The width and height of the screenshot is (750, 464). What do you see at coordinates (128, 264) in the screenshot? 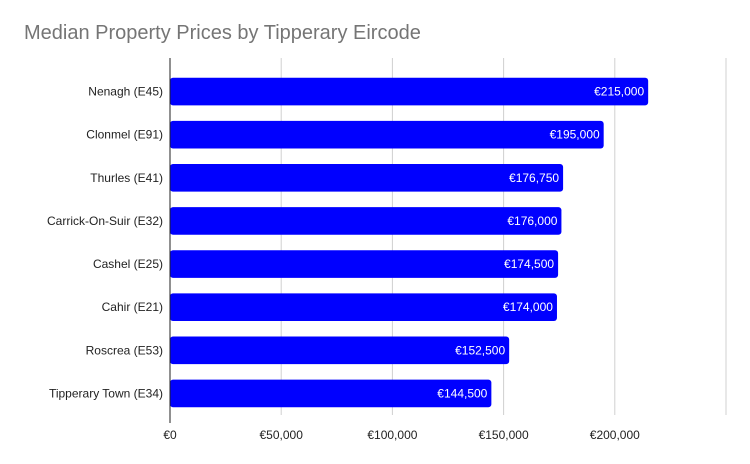
I see `category-label: Cashel (E25)` at bounding box center [128, 264].